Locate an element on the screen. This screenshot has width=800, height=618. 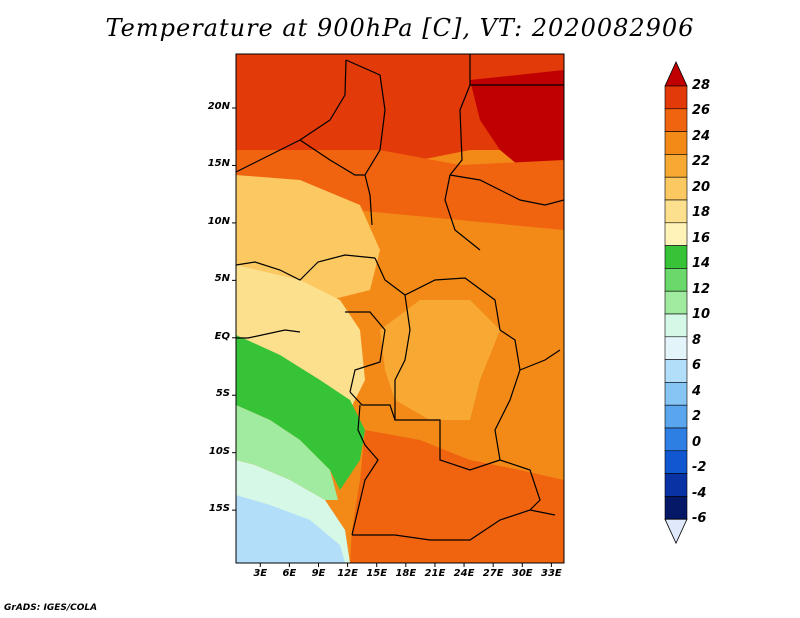
colorbar-label: 24 is located at coordinates (701, 136).